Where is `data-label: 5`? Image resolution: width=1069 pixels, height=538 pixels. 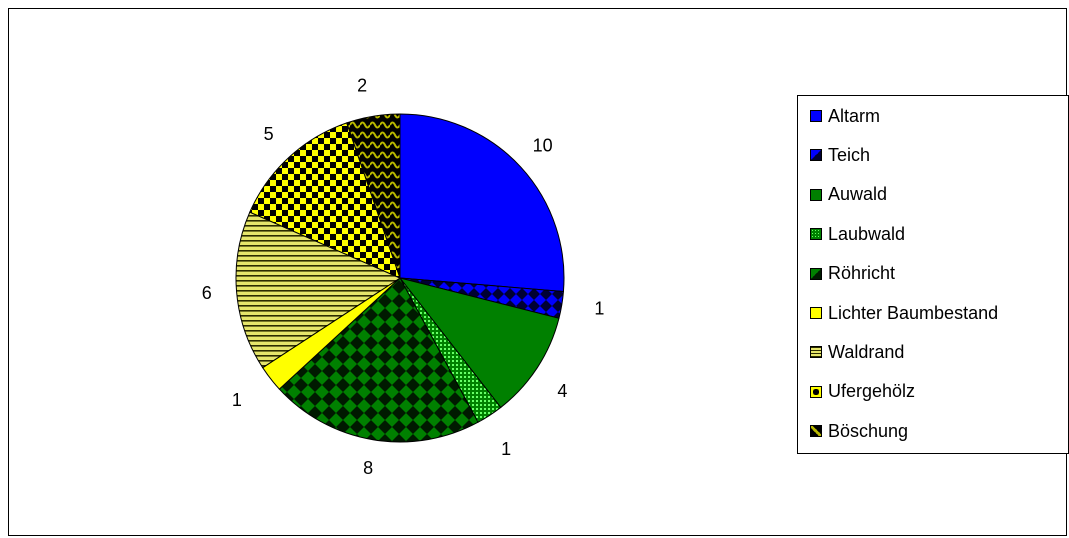 data-label: 5 is located at coordinates (269, 134).